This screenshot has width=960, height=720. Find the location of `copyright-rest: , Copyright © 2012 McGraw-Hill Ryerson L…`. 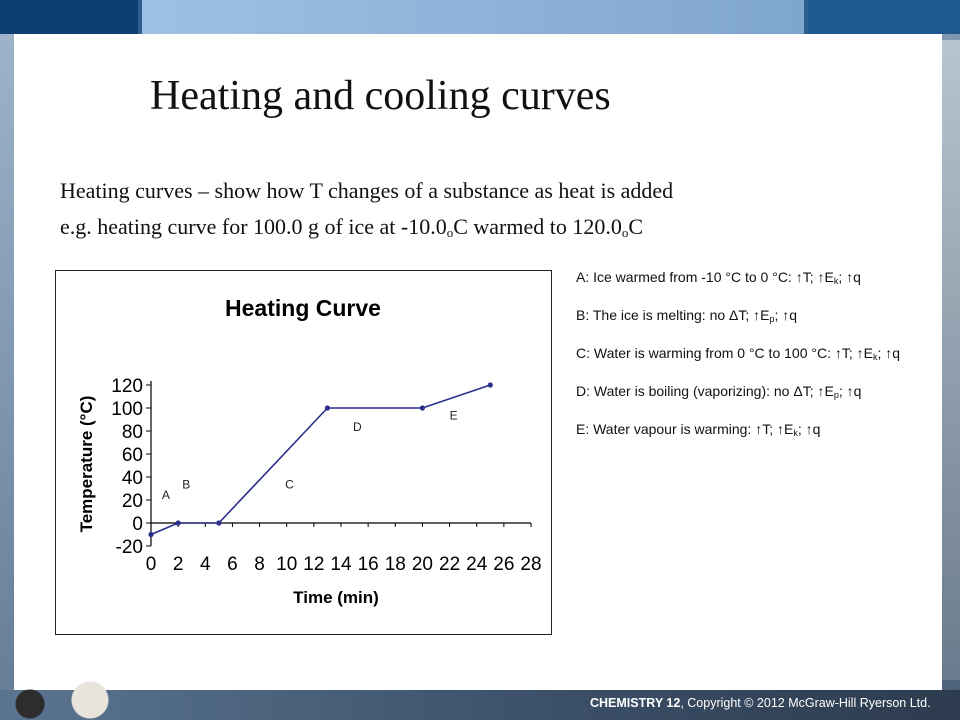

copyright-rest: , Copyright © 2012 McGraw-Hill Ryerson L… is located at coordinates (805, 703).